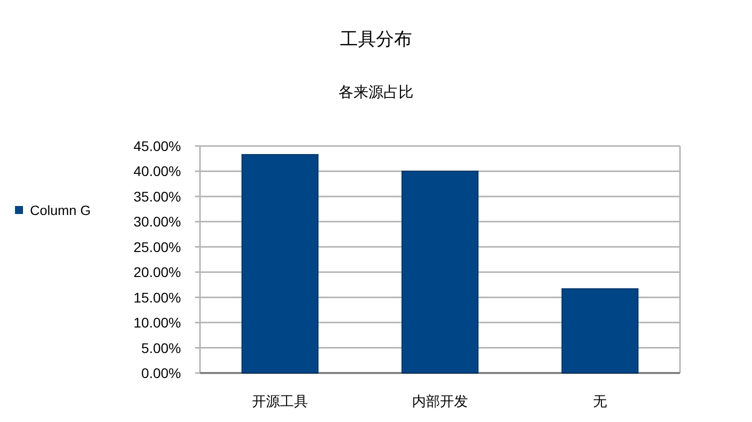 This screenshot has width=752, height=422. What do you see at coordinates (161, 348) in the screenshot?
I see `y-tick-label: 5.00%` at bounding box center [161, 348].